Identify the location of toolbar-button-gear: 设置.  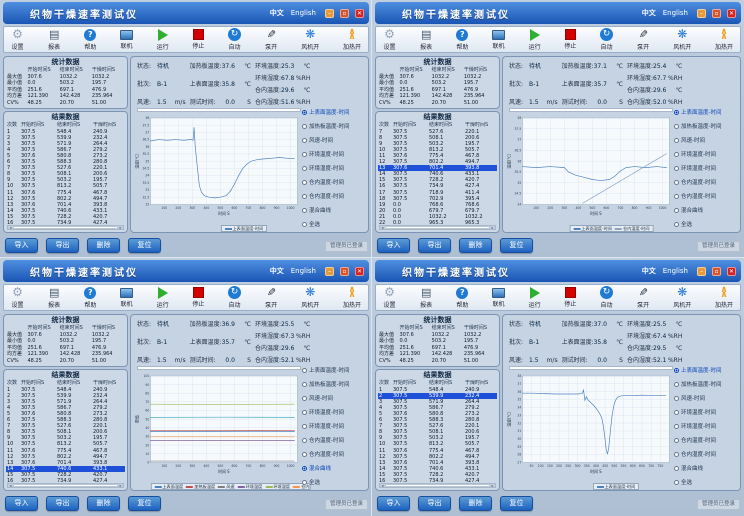
(389, 297).